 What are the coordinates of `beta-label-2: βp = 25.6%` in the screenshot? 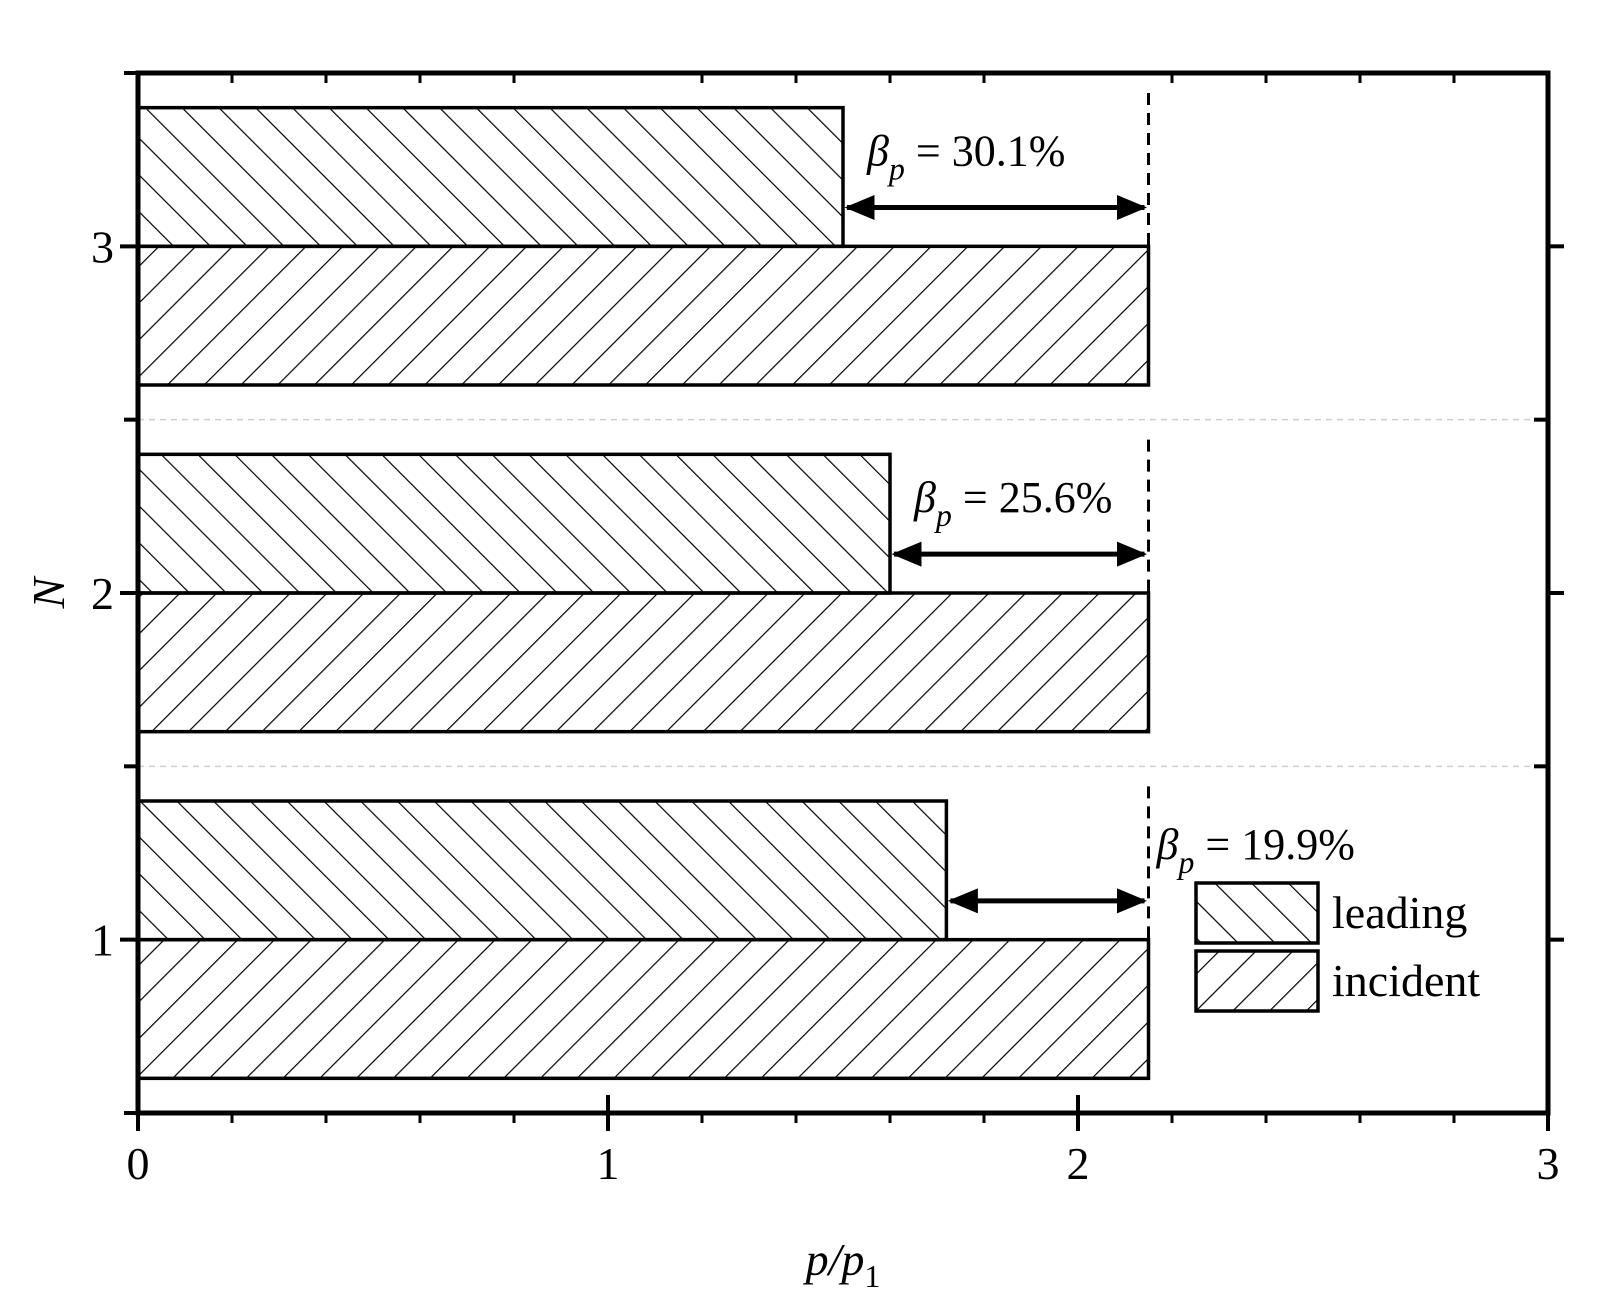 It's located at (1012, 503).